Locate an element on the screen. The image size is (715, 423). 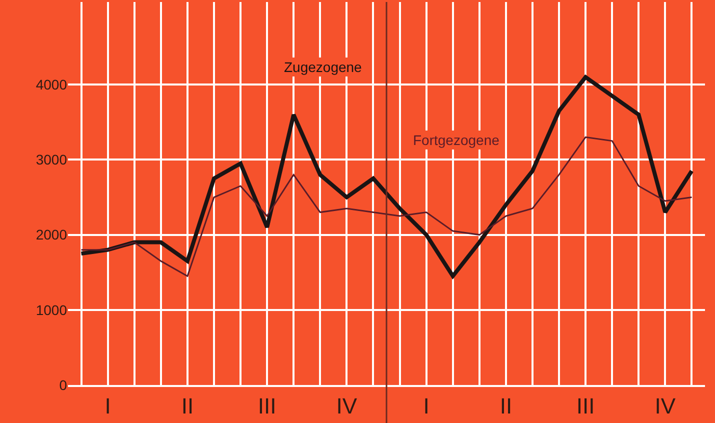
y-tick-label: 1000 is located at coordinates (52, 310).